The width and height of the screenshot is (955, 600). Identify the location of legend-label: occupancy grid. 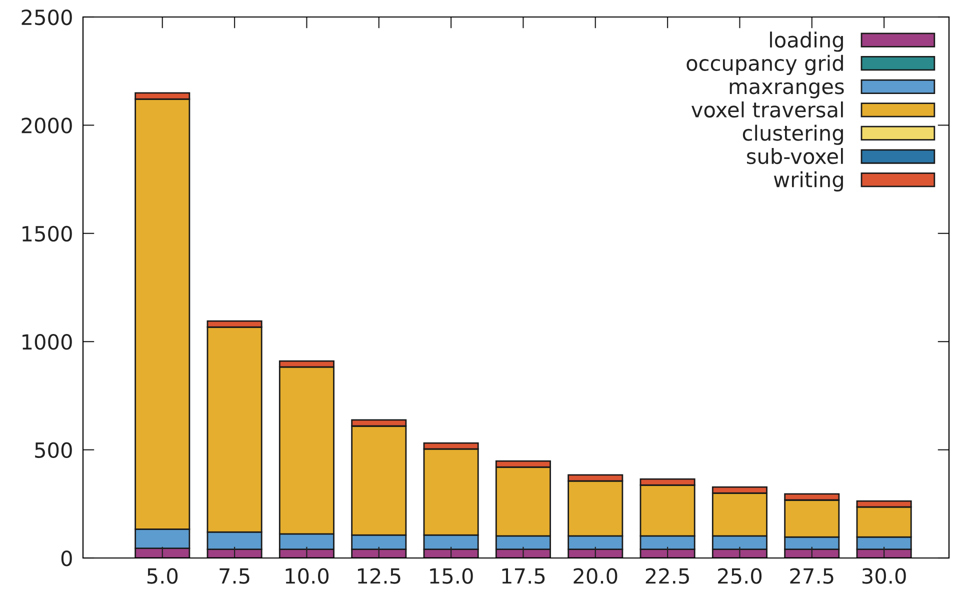
(764, 65).